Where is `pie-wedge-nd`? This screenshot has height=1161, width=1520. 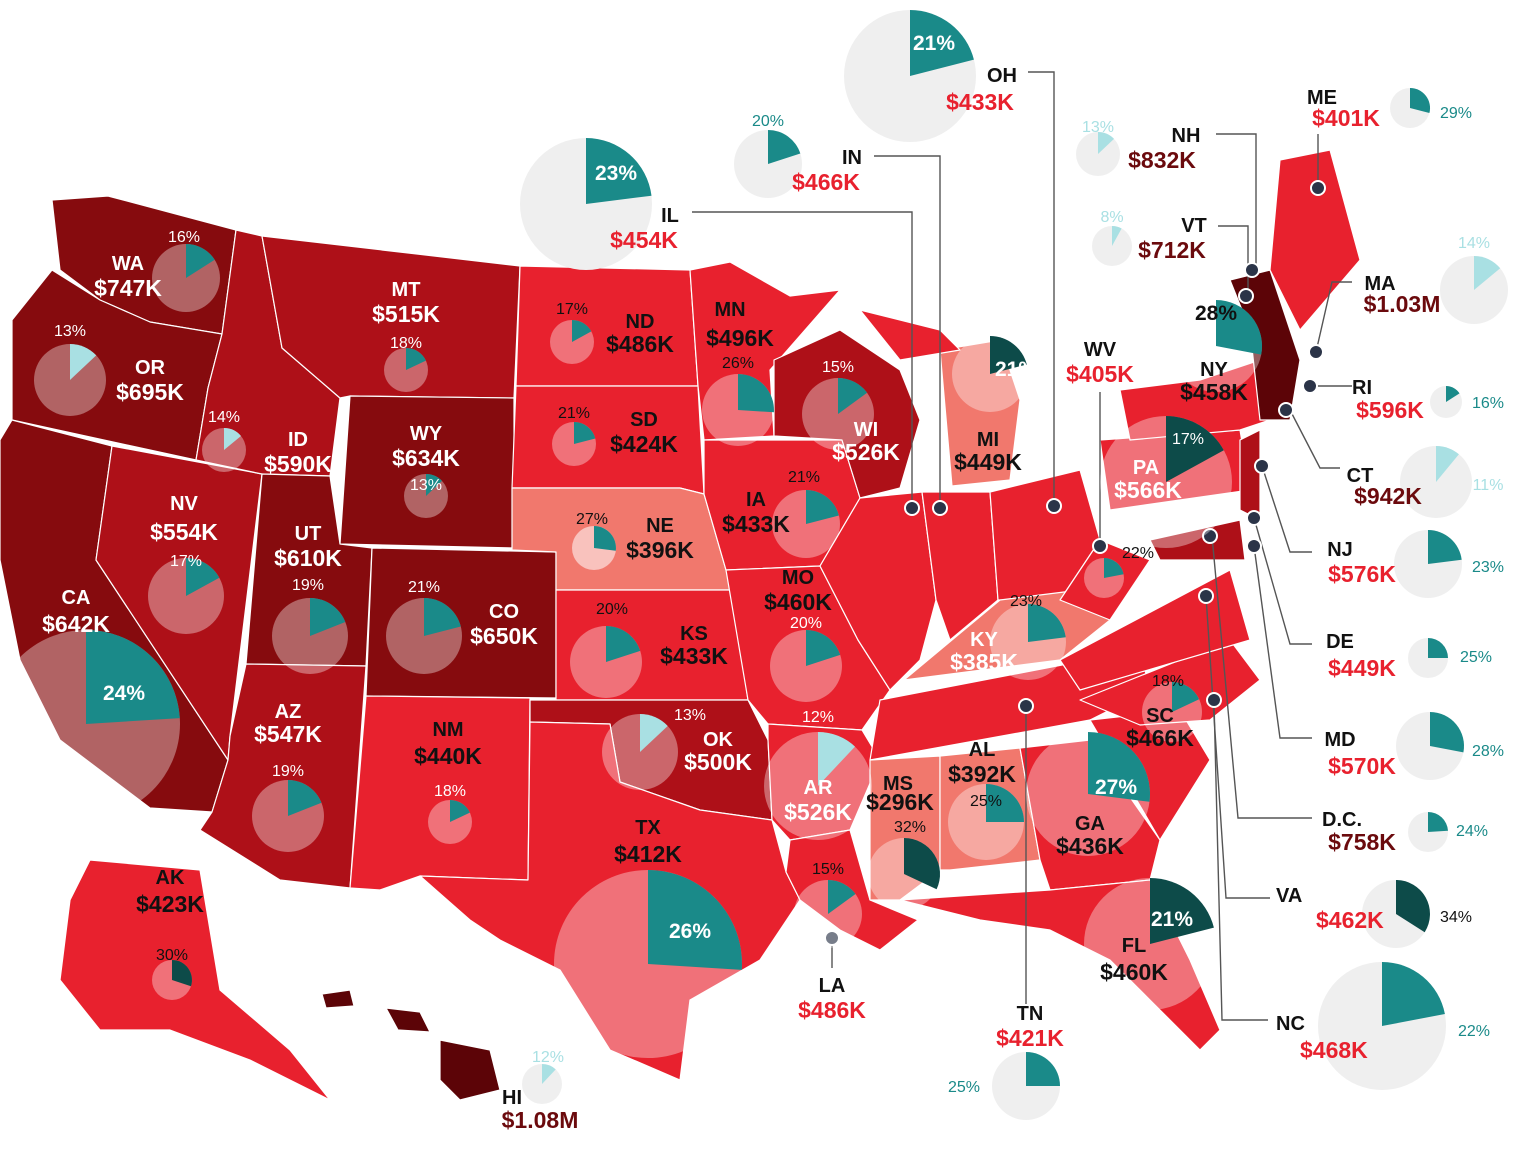
pie-wedge-nd is located at coordinates (582, 330).